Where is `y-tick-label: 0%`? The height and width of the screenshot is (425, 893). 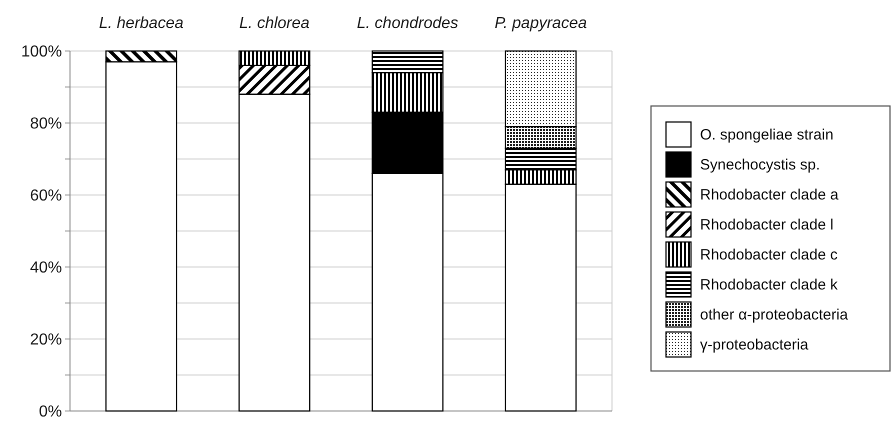 y-tick-label: 0% is located at coordinates (50, 412).